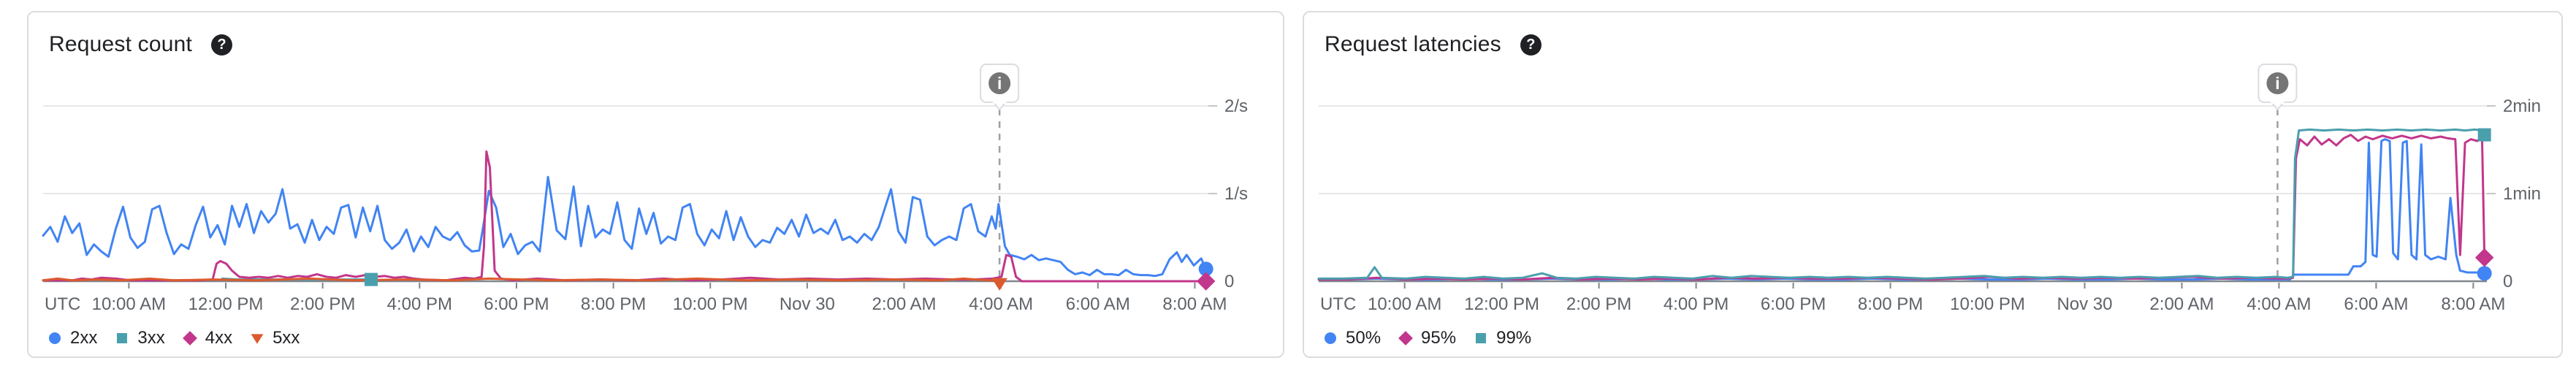 This screenshot has width=2576, height=374. I want to click on legend-item-5xx: 5xx, so click(275, 338).